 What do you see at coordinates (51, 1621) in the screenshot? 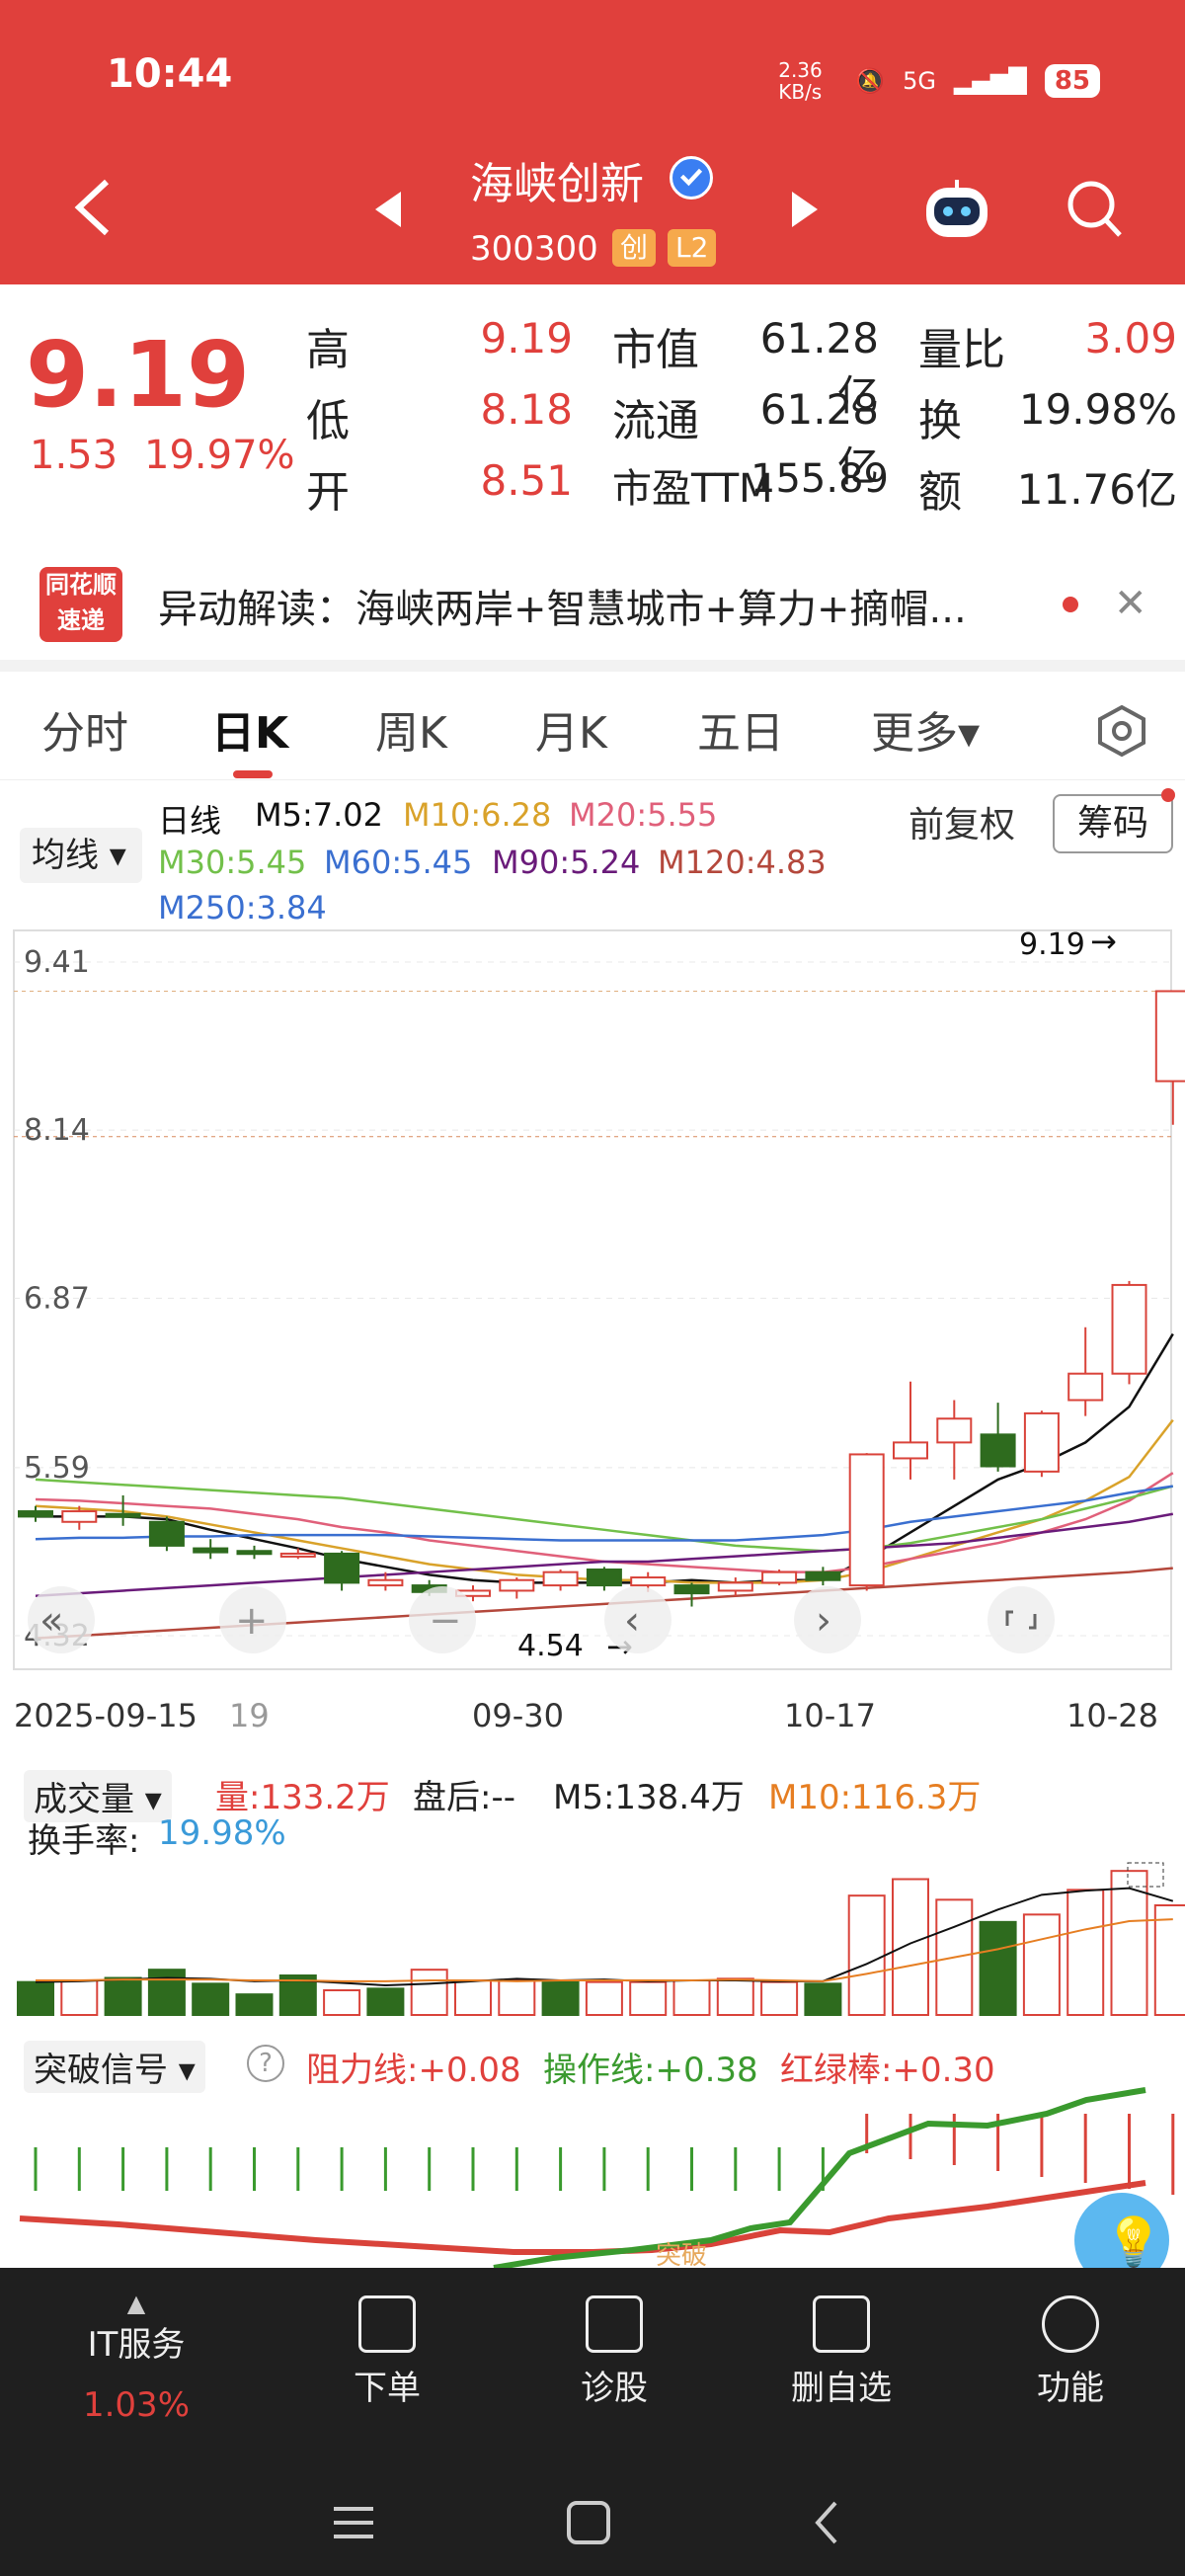
I see `double-chevron-icon: «` at bounding box center [51, 1621].